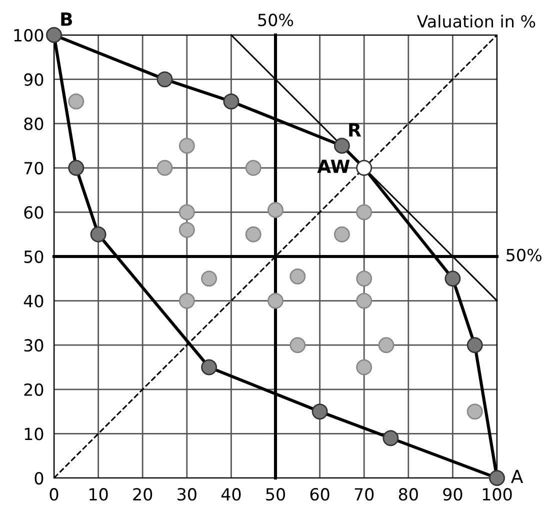  I want to click on y-tick-label: 70, so click(34, 168).